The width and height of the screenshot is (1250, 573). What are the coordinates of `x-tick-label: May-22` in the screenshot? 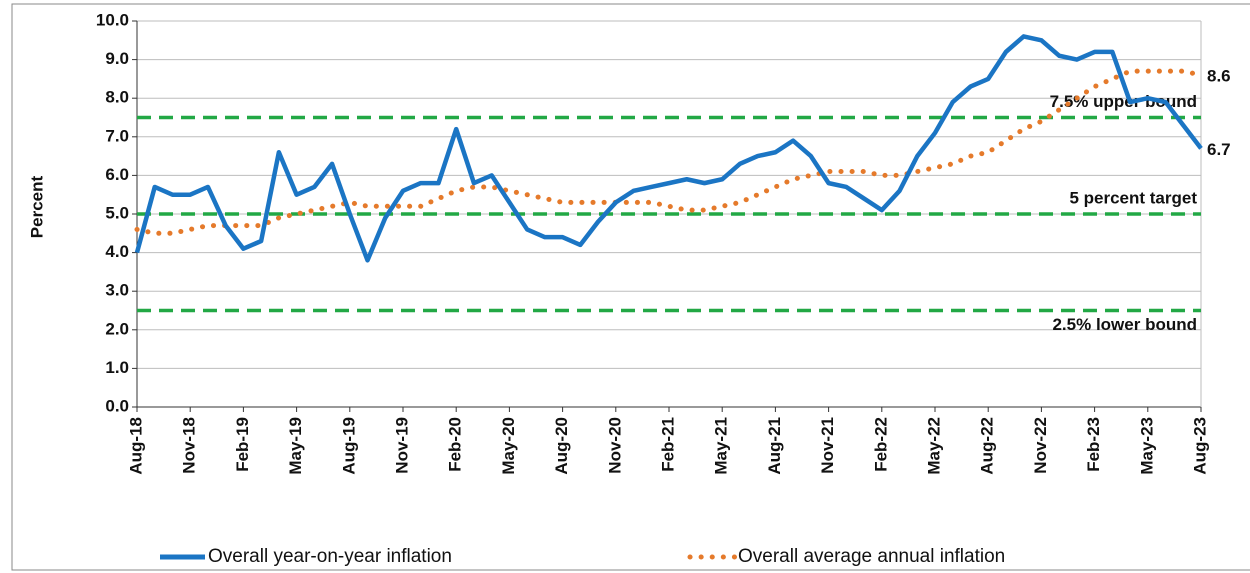 It's located at (933, 446).